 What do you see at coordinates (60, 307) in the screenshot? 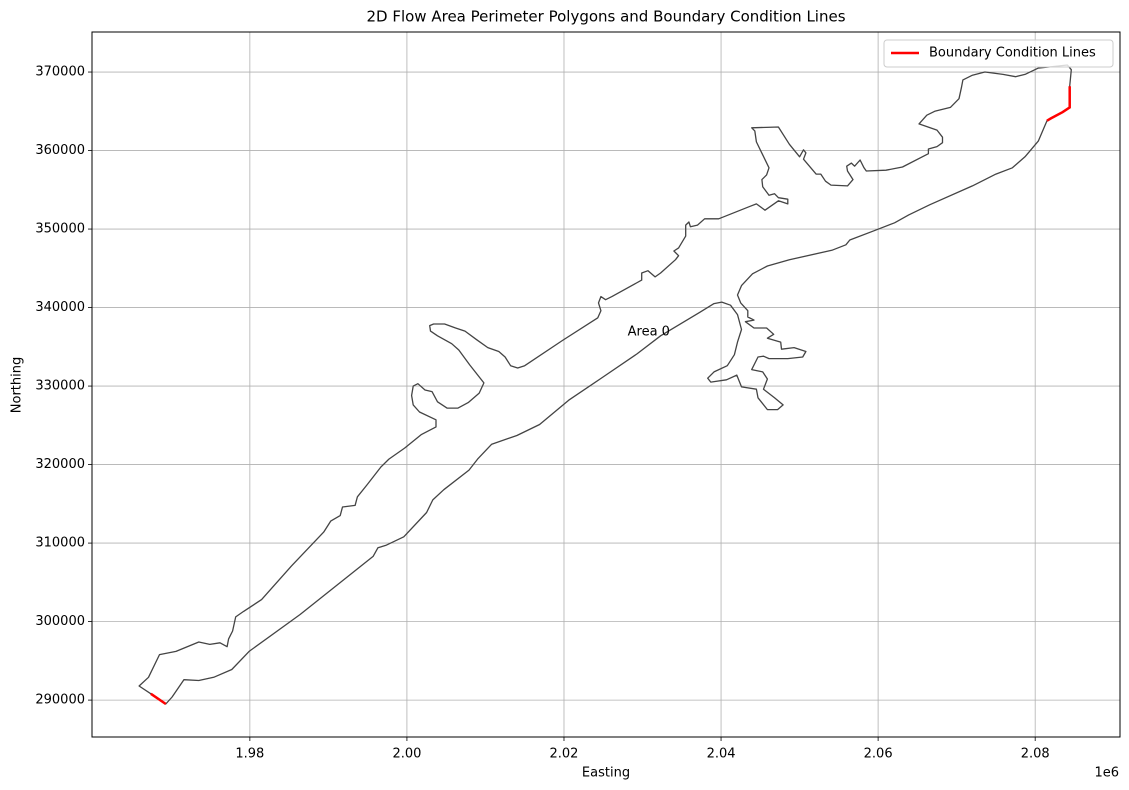
I see `y-tick-label: 340000` at bounding box center [60, 307].